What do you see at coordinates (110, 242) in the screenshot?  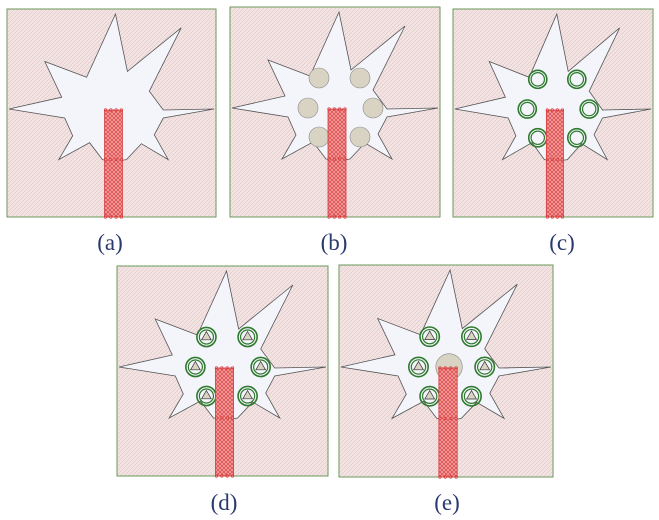 I see `caption-a: (a)` at bounding box center [110, 242].